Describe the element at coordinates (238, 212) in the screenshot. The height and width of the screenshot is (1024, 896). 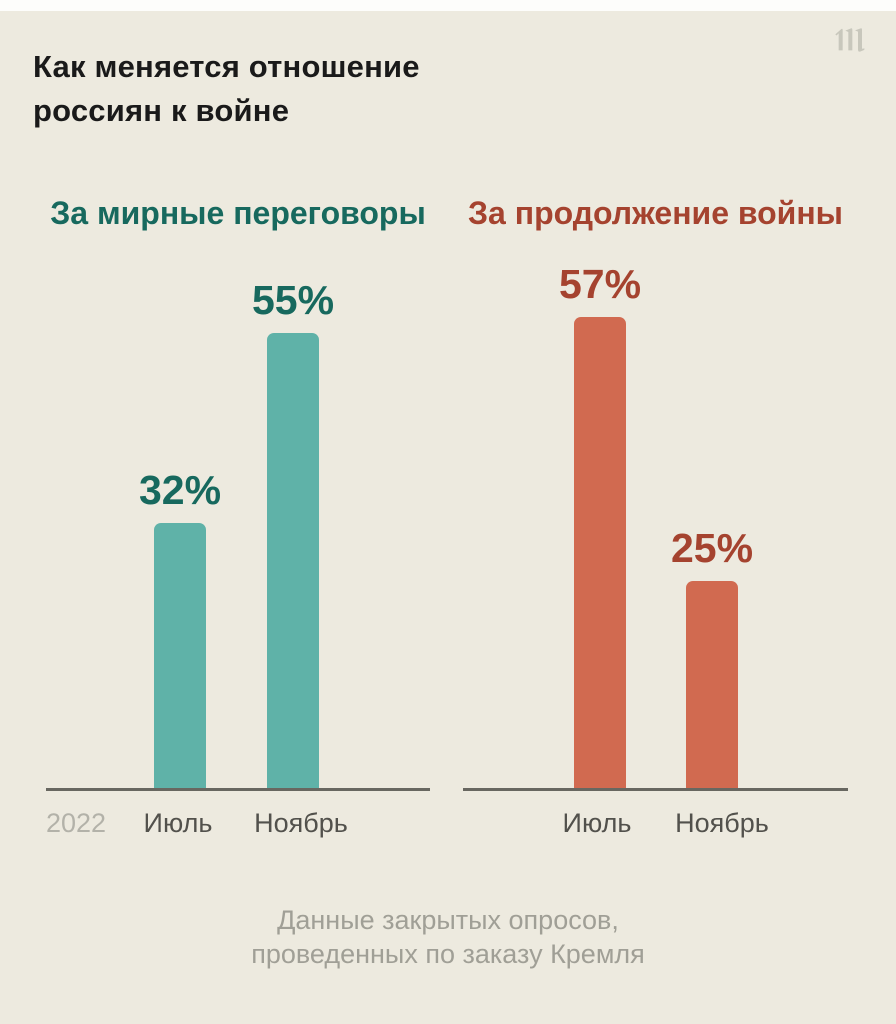
I see `chart-title-peace: За мирные переговоры` at that location.